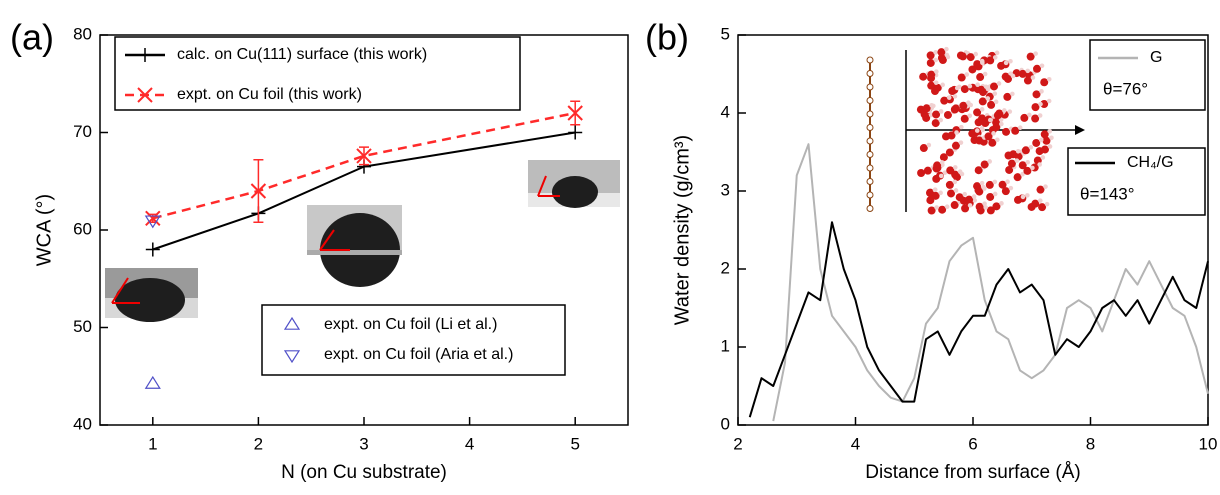  What do you see at coordinates (354, 246) in the screenshot?
I see `droplet-photo` at bounding box center [354, 246].